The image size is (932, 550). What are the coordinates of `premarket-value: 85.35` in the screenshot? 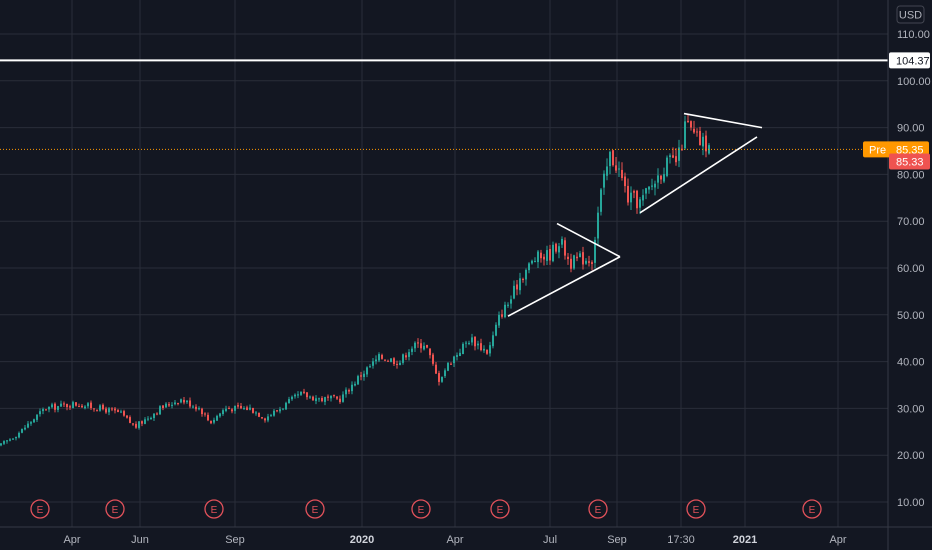 It's located at (910, 150).